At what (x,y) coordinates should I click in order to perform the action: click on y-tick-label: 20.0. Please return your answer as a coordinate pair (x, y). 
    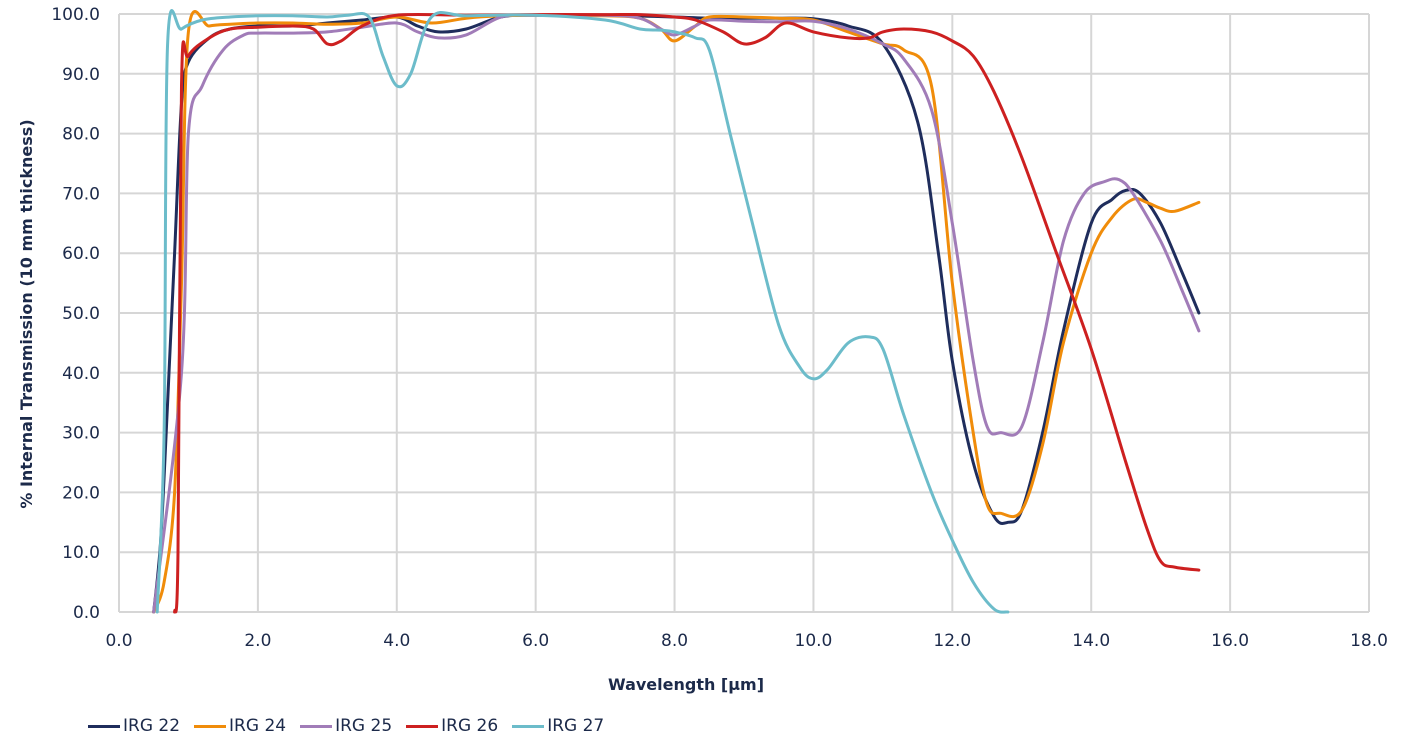
    Looking at the image, I should click on (81, 493).